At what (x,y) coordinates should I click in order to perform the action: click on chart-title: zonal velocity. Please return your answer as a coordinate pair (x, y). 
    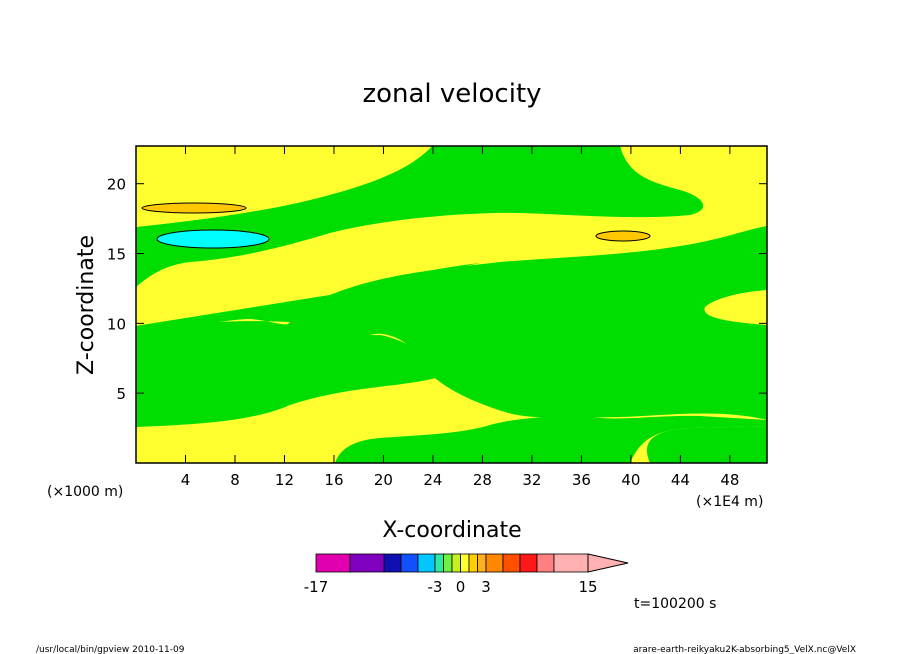
    Looking at the image, I should click on (451, 94).